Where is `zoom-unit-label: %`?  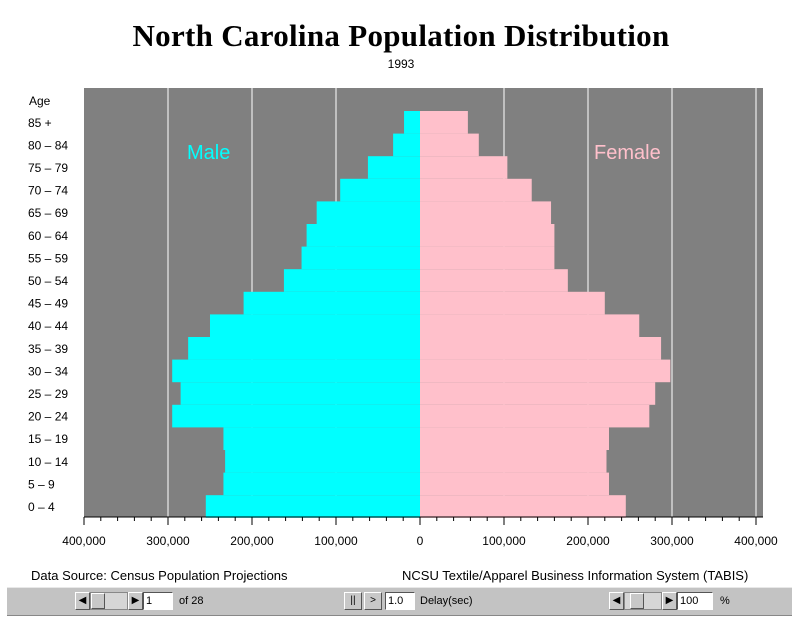 zoom-unit-label: % is located at coordinates (725, 601).